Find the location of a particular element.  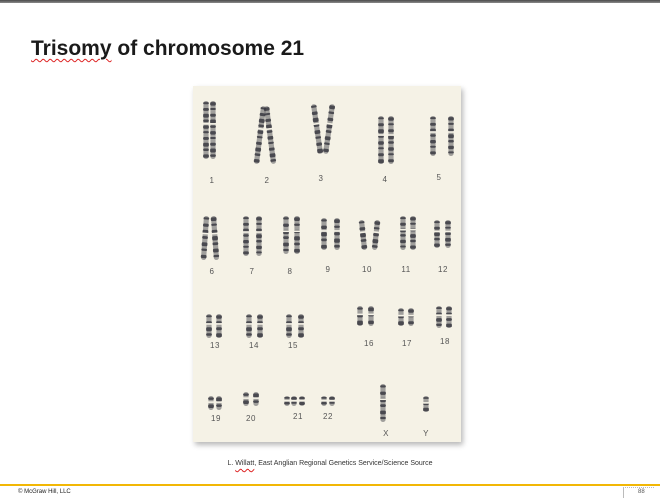

title-rest: of chromosome 21 is located at coordinates (208, 48).